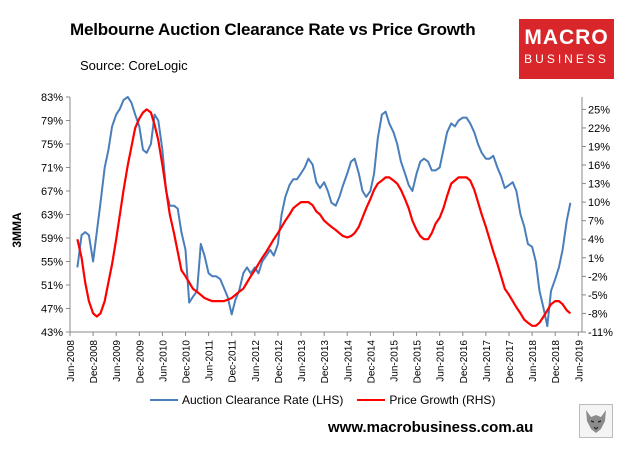  What do you see at coordinates (279, 362) in the screenshot?
I see `x-tick-label: Dec-2012` at bounding box center [279, 362].